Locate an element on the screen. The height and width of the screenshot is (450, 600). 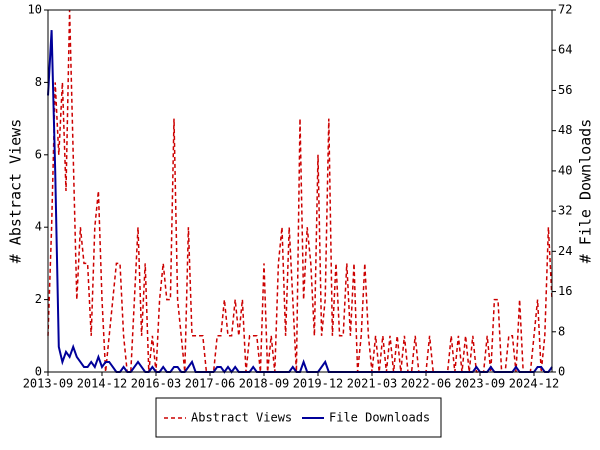
y2-tick-label: 72 is located at coordinates (565, 10).